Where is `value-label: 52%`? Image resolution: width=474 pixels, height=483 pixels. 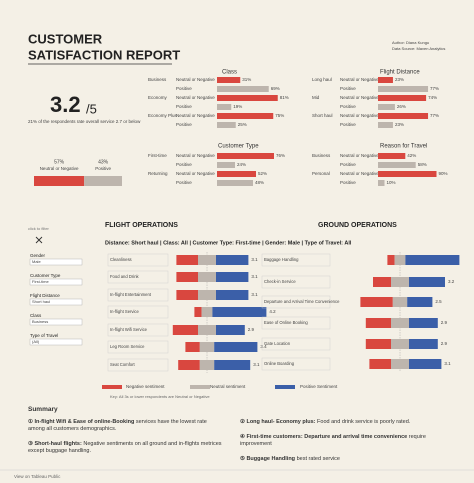
value-label: 52% is located at coordinates (262, 173).